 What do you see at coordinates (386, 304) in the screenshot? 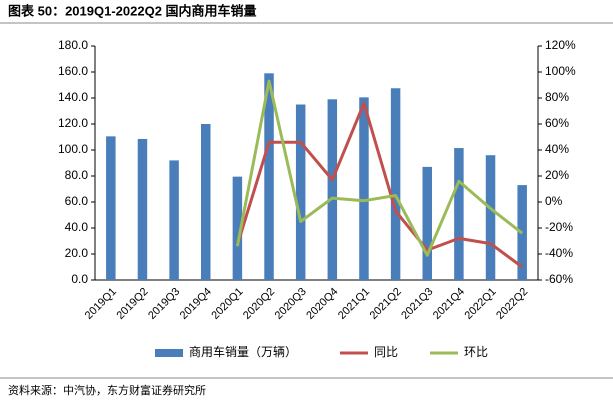
I see `x-tick-label: 2021Q2` at bounding box center [386, 304].